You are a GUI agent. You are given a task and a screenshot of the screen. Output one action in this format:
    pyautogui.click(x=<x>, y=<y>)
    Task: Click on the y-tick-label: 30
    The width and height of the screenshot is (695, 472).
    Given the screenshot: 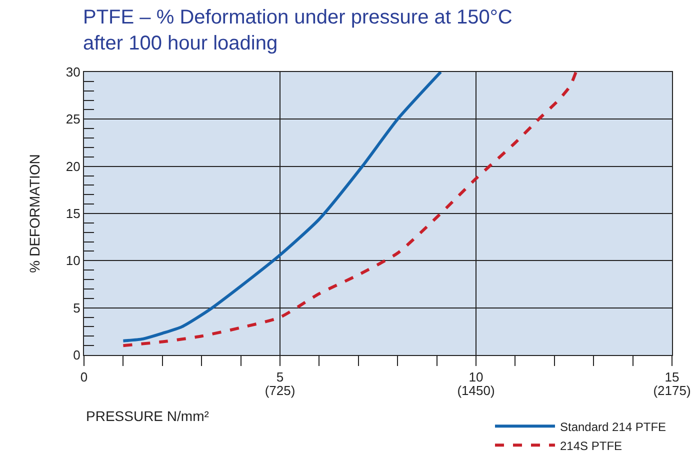 What is the action you would take?
    pyautogui.click(x=73, y=72)
    